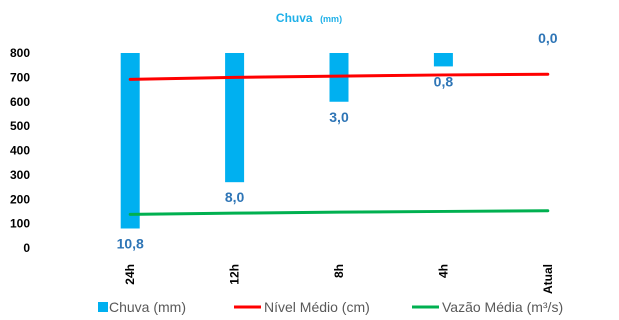 The height and width of the screenshot is (320, 619). Describe the element at coordinates (26, 248) in the screenshot. I see `y-tick-label: 0` at that location.